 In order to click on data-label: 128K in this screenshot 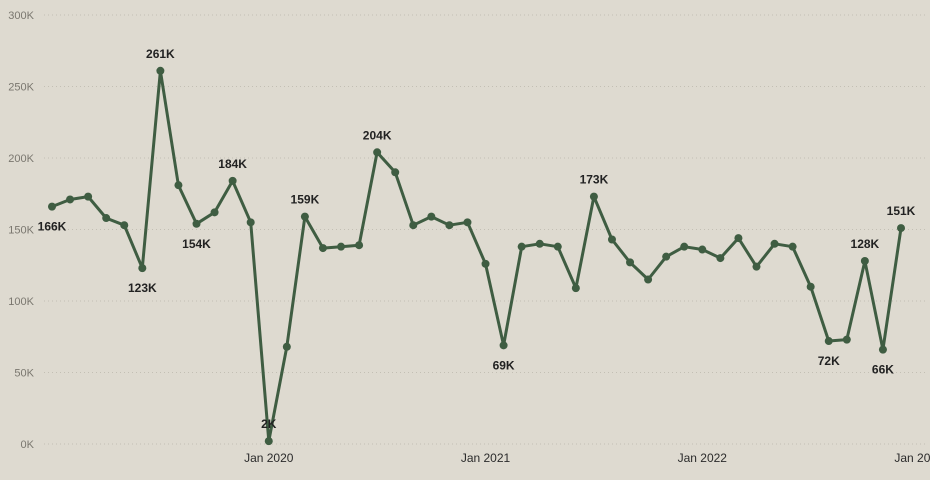, I will do `click(865, 244)`.